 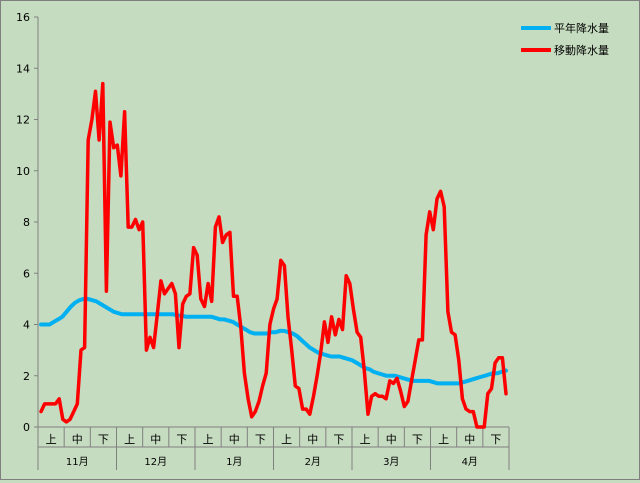 What do you see at coordinates (313, 462) in the screenshot?
I see `x-month-label: 2月` at bounding box center [313, 462].